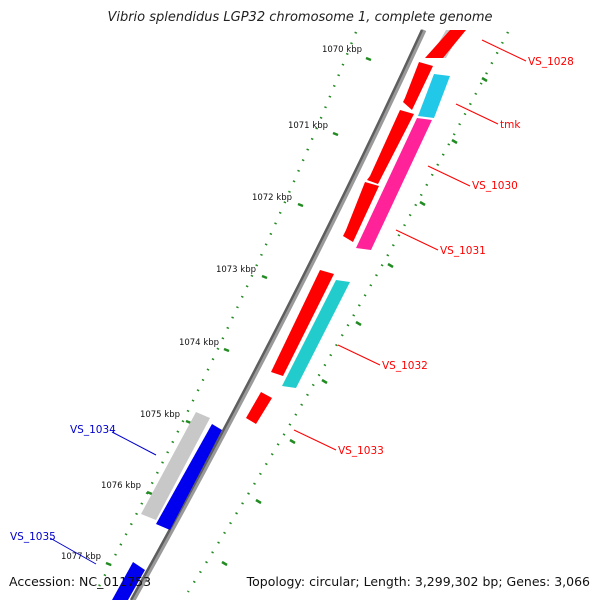  Describe the element at coordinates (342, 50) in the screenshot. I see `tick-label: 1070 kbp` at that location.